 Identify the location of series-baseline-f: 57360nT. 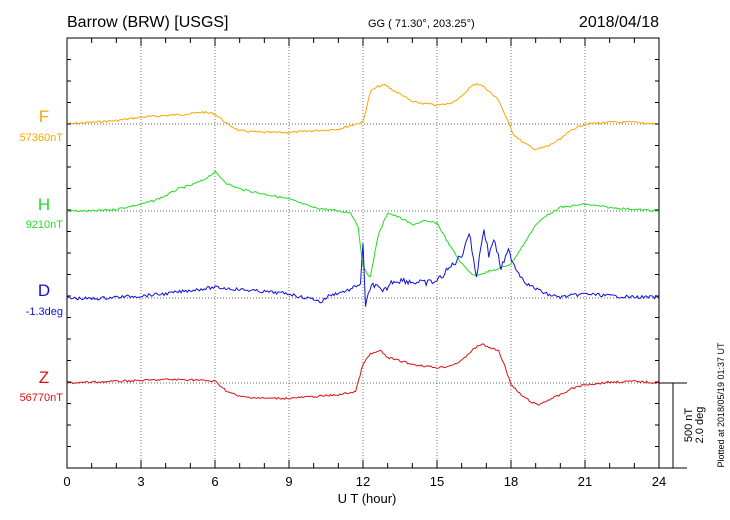
(42, 138).